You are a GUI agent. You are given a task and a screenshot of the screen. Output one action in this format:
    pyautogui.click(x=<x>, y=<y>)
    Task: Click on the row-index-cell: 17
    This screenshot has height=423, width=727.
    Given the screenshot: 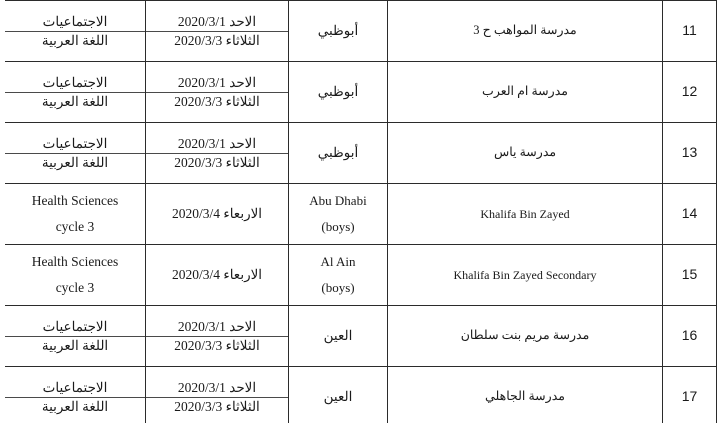 What is the action you would take?
    pyautogui.click(x=689, y=394)
    